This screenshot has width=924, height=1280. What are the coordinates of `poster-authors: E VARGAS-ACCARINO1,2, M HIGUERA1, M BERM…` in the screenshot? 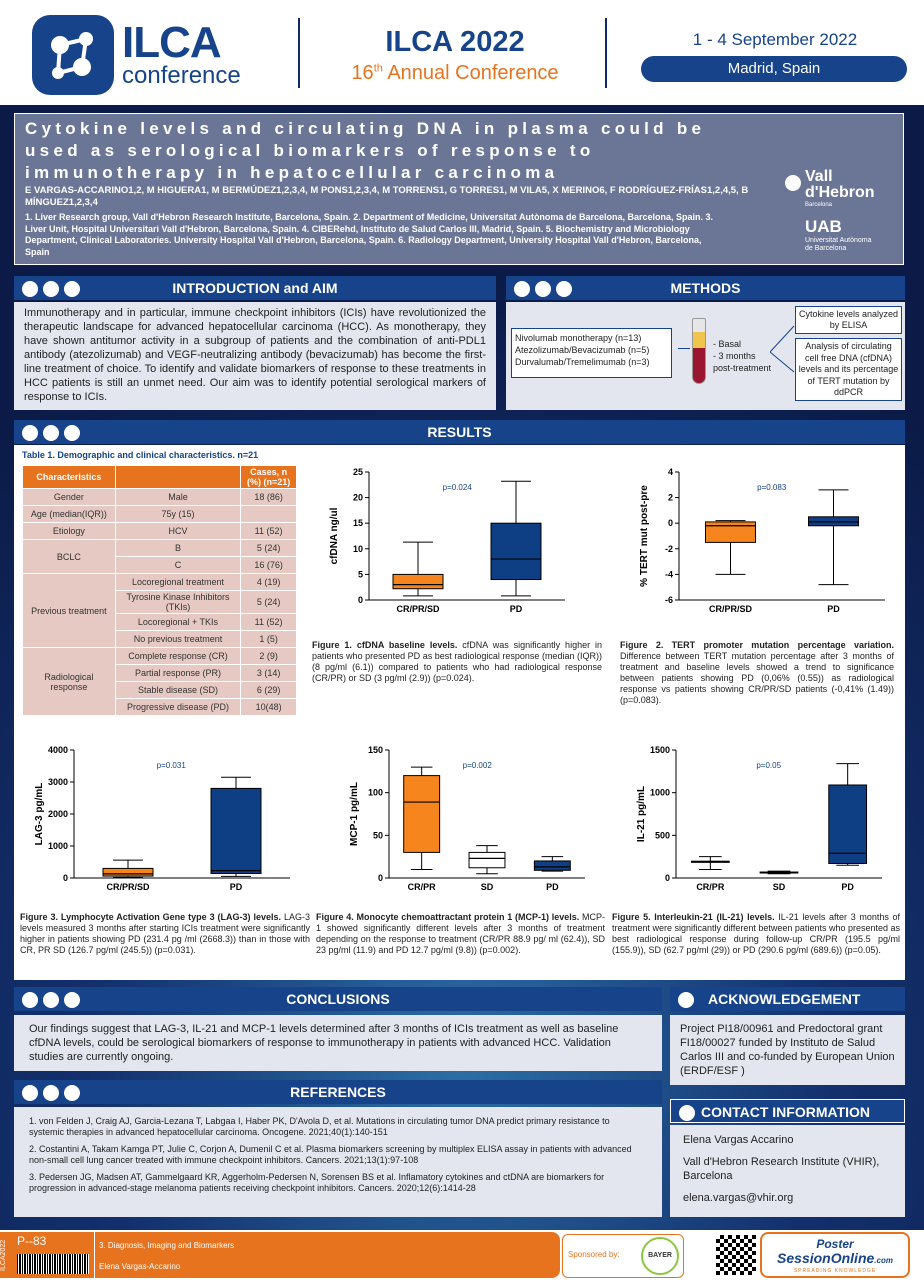 It's located at (387, 196).